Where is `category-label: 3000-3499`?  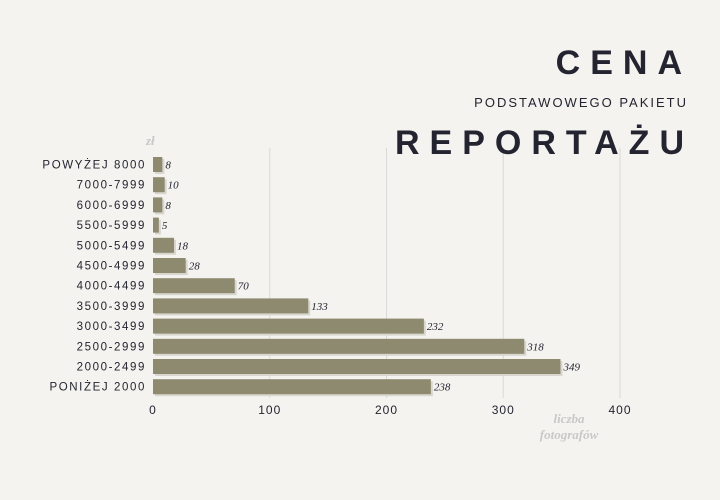 category-label: 3000-3499 is located at coordinates (111, 327).